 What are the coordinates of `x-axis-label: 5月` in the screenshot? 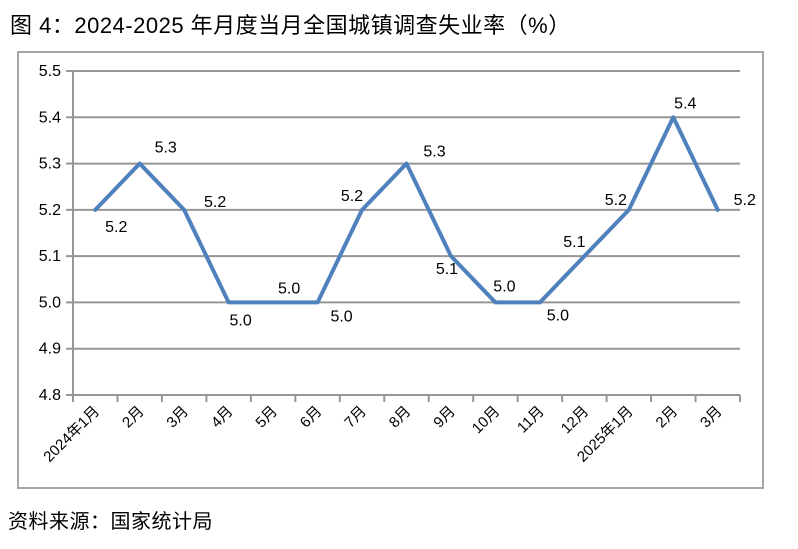 It's located at (266, 417).